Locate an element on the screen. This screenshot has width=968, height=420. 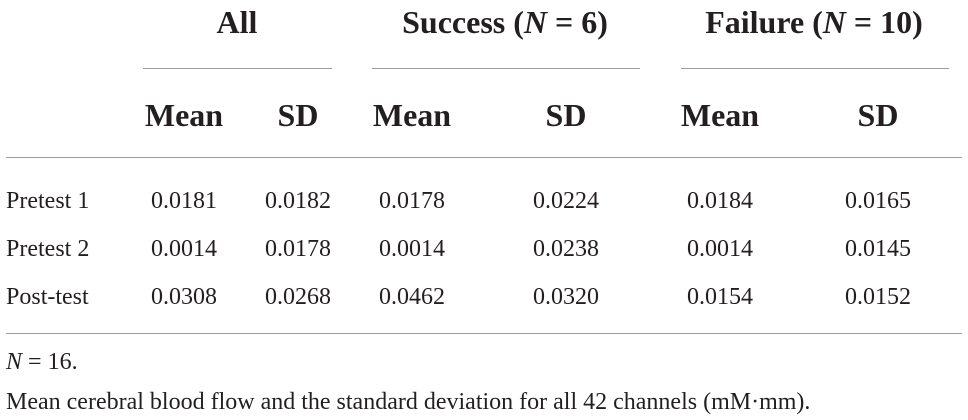
table-cell: 0.0462 is located at coordinates (412, 297).